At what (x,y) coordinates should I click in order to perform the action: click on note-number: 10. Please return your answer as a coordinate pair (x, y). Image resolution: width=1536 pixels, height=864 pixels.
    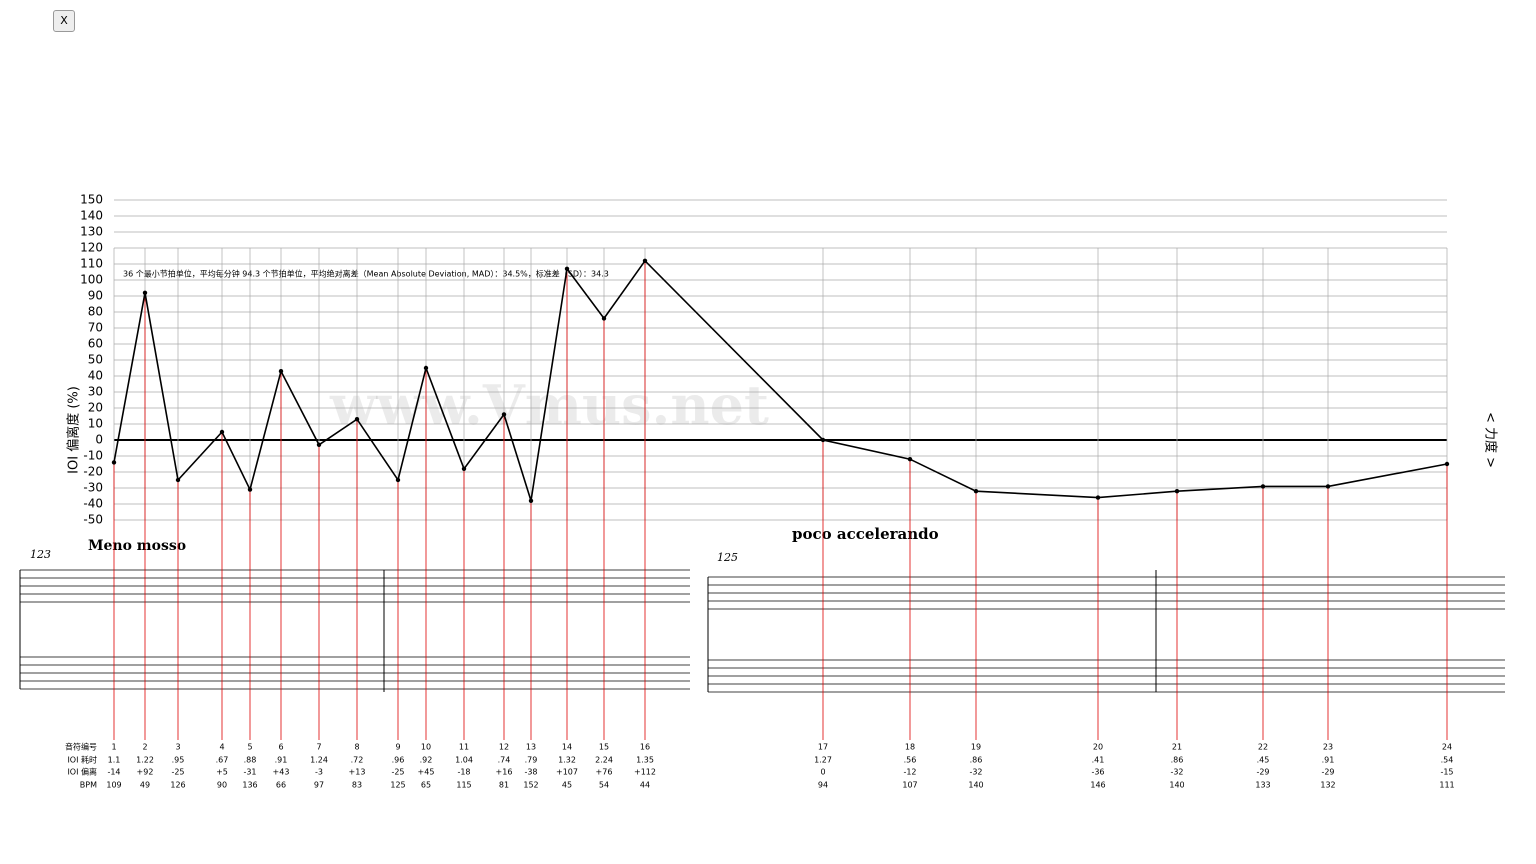
    Looking at the image, I should click on (426, 747).